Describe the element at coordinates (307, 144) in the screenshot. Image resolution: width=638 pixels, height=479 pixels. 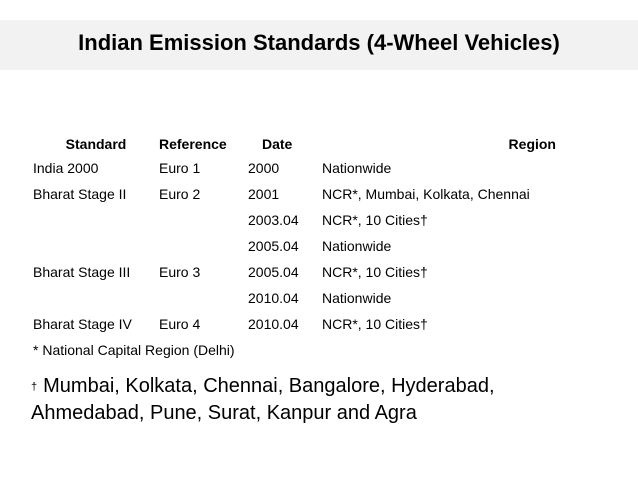
I see `table-header-row: Standard Reference Date Region` at that location.